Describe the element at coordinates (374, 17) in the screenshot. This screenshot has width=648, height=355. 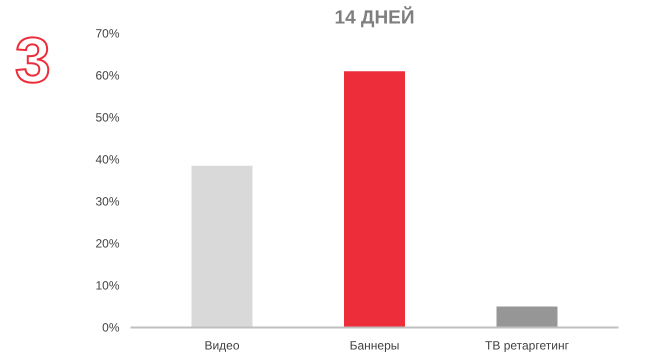
I see `chart-title: 14 ДНЕЙ` at that location.